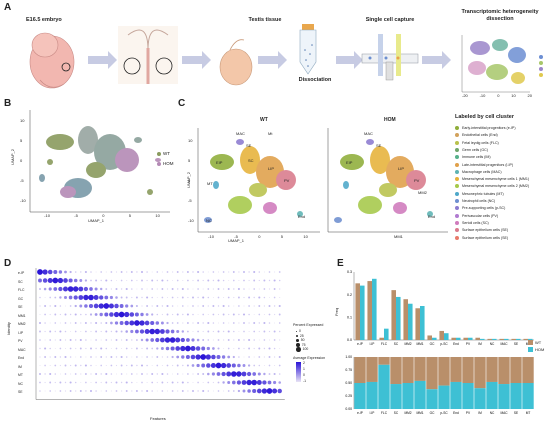 This screenshot has height=423, width=550. I want to click on x-tick-label: FLC, so click(384, 344).